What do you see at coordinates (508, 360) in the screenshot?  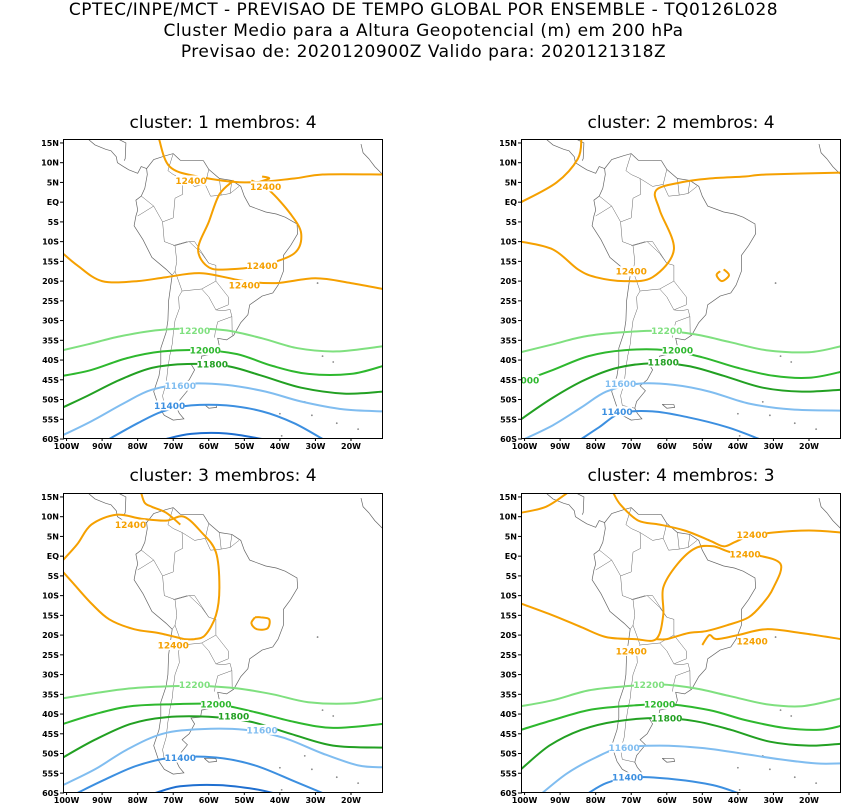 I see `lat-tick-label: 40S` at bounding box center [508, 360].